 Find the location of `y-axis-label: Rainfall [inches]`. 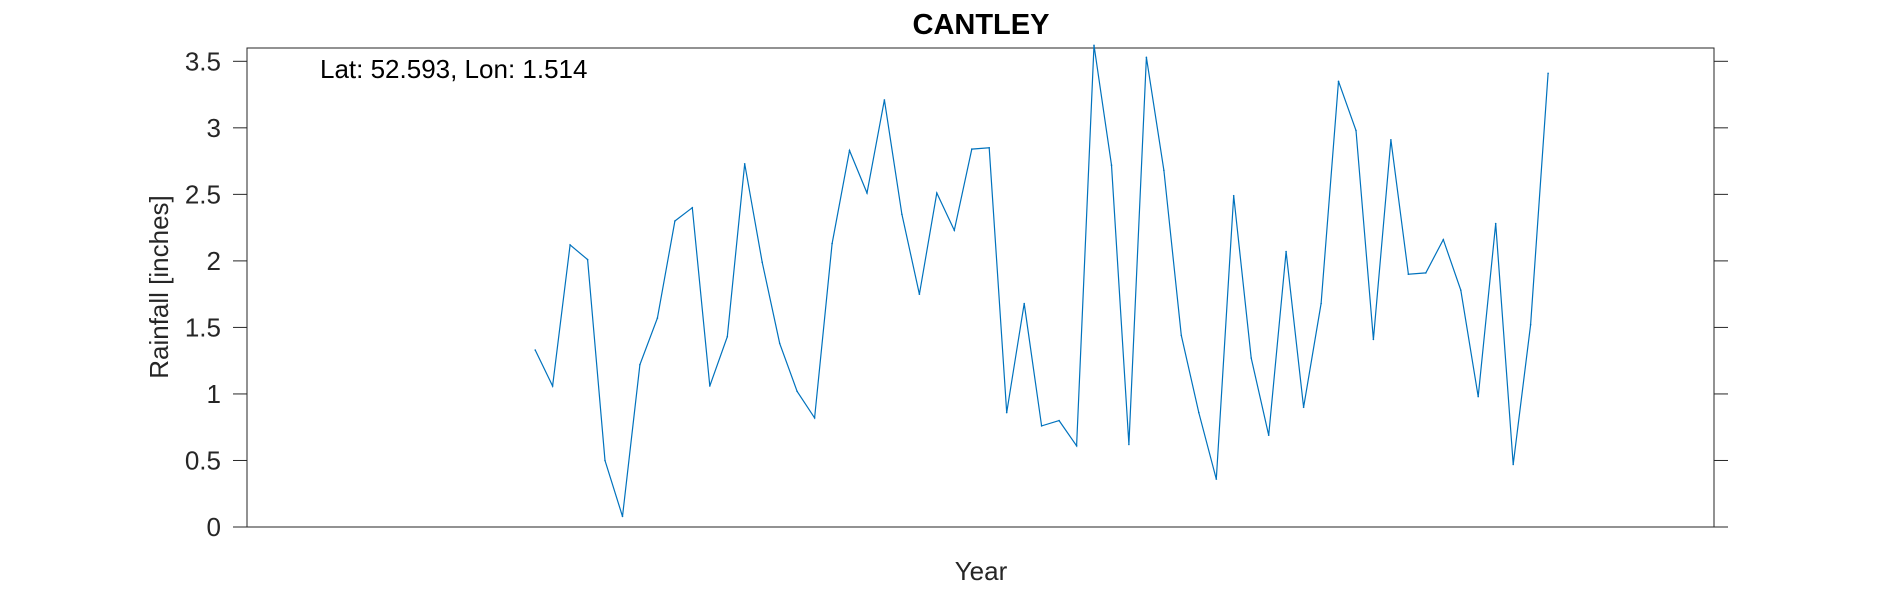

y-axis-label: Rainfall [inches] is located at coordinates (159, 287).